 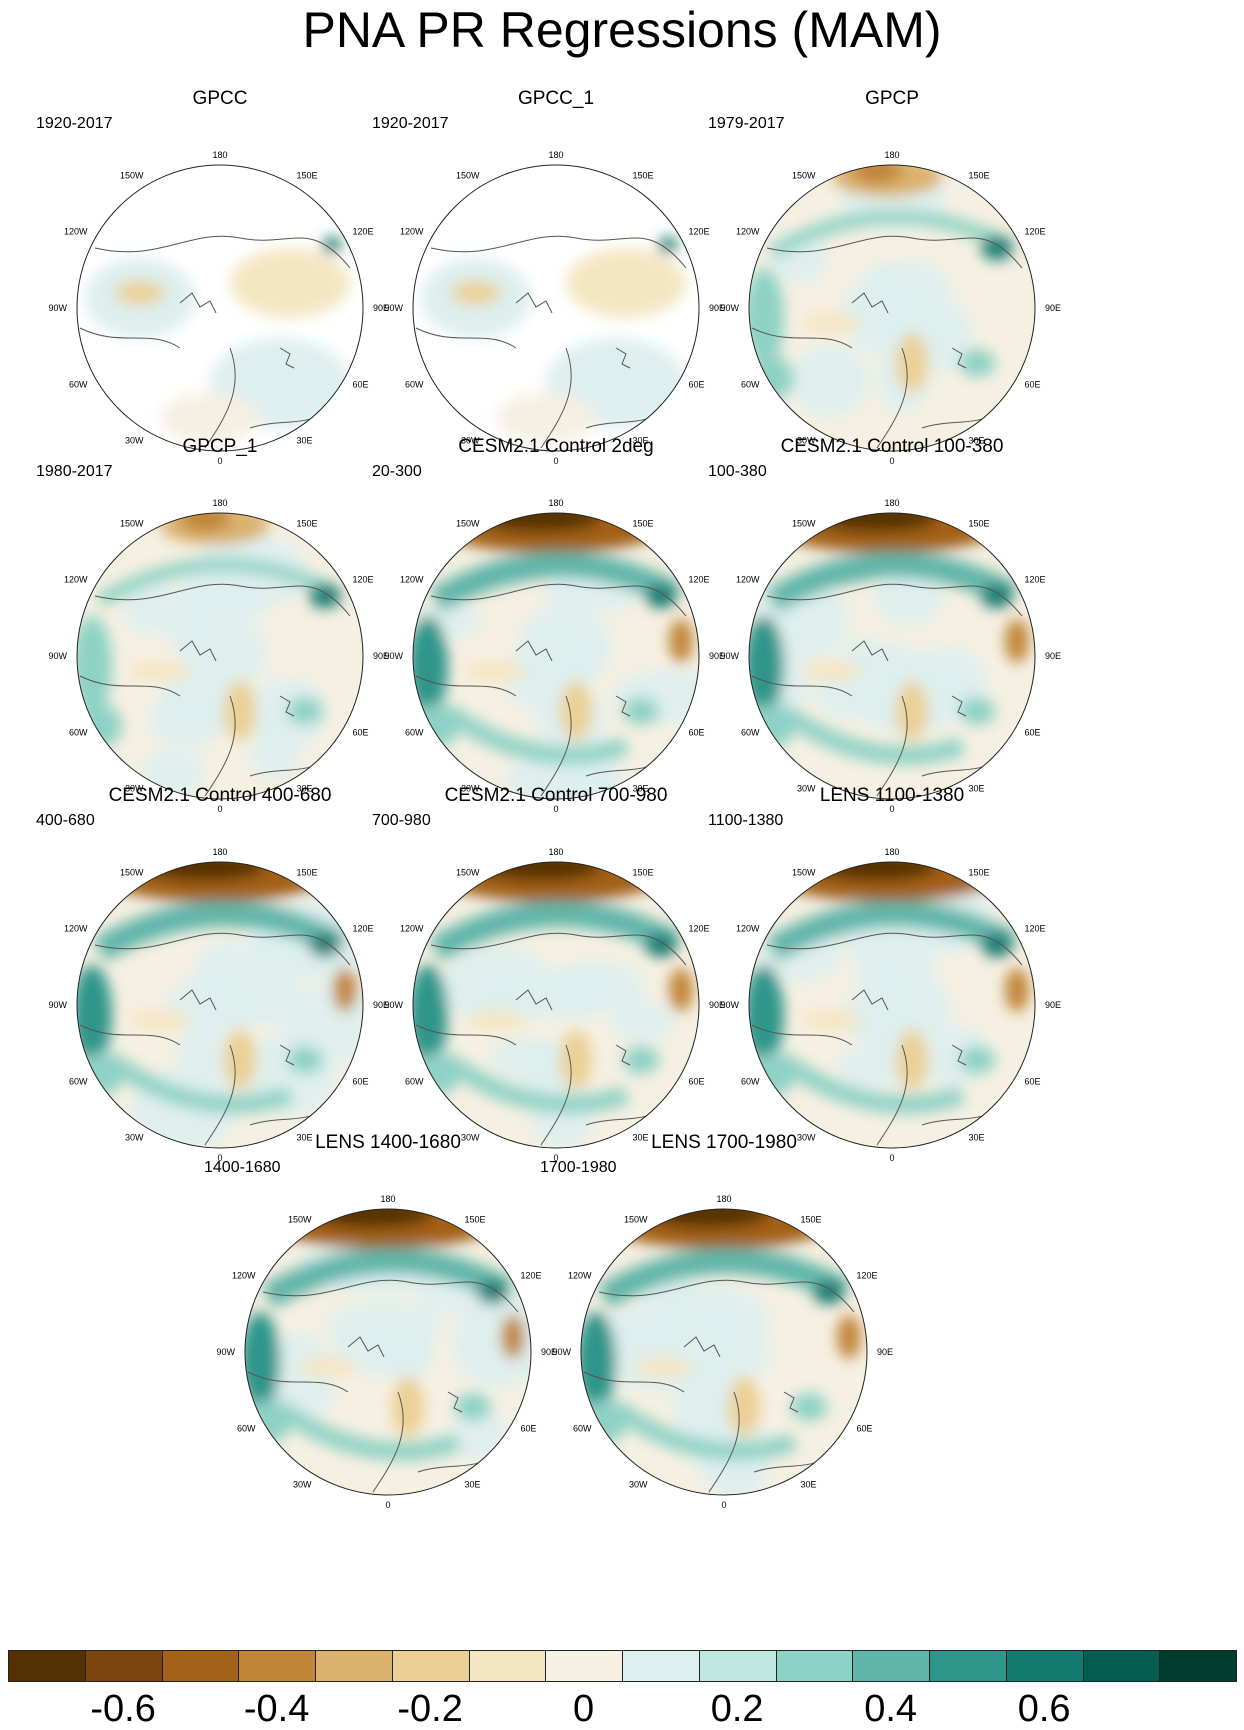 What do you see at coordinates (891, 1709) in the screenshot?
I see `colorbar-tick-label: 0.4` at bounding box center [891, 1709].